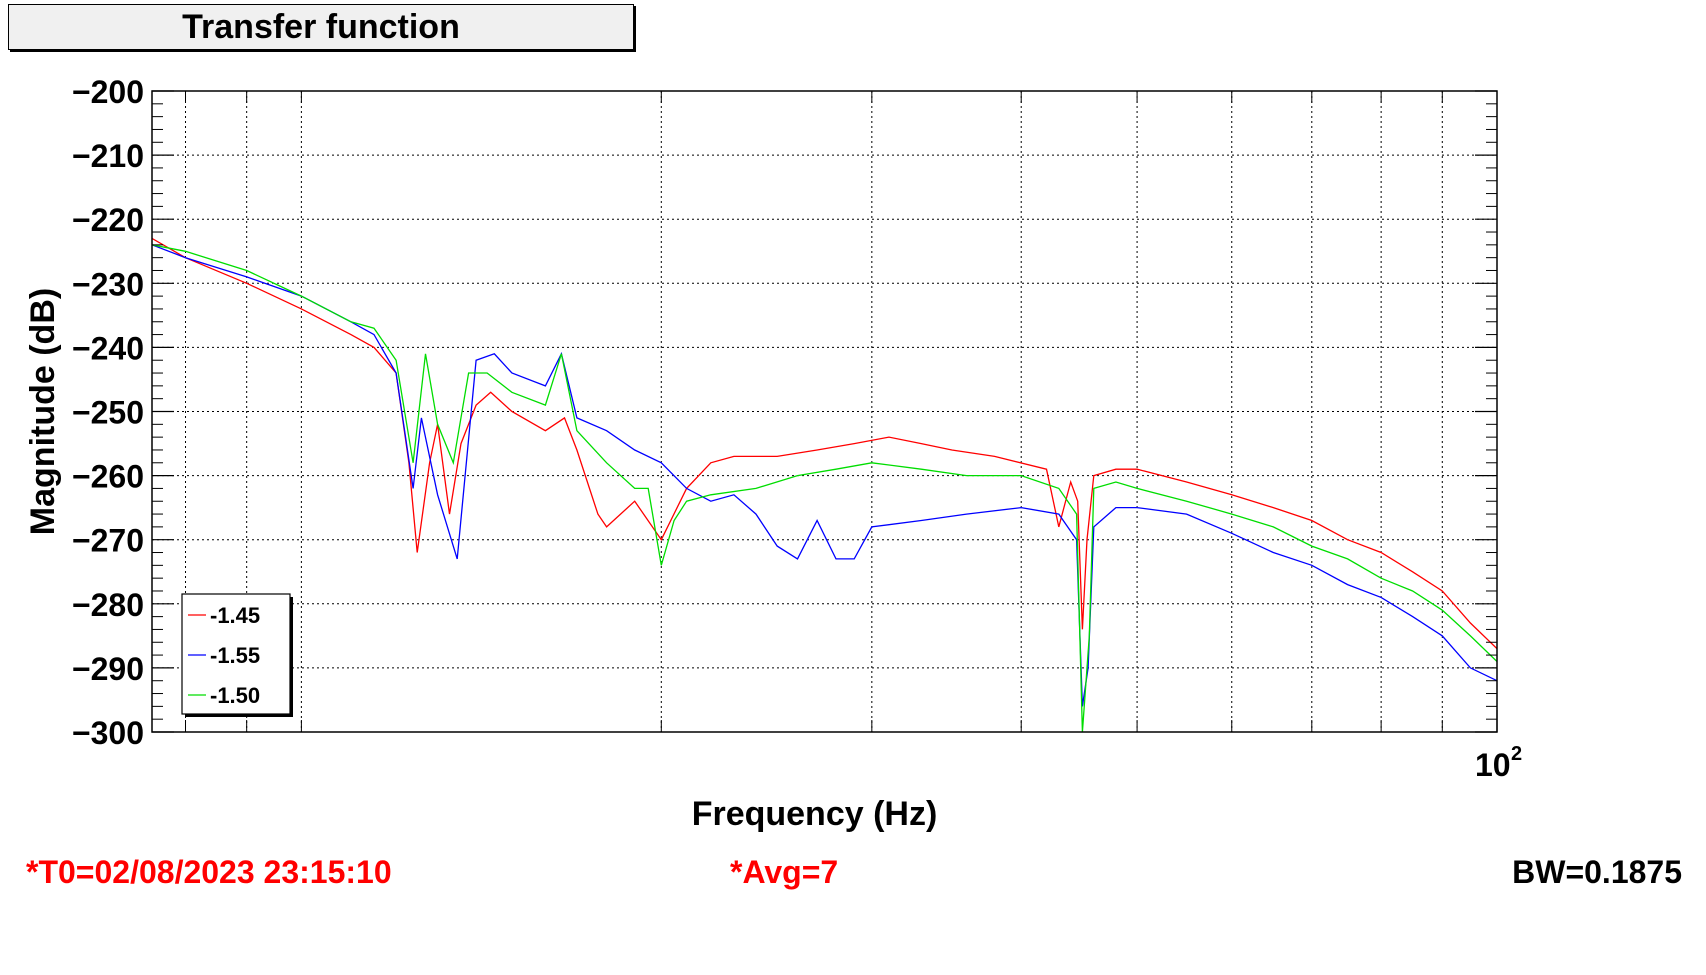  Describe the element at coordinates (235, 695) in the screenshot. I see `legend-label: -1.50` at that location.